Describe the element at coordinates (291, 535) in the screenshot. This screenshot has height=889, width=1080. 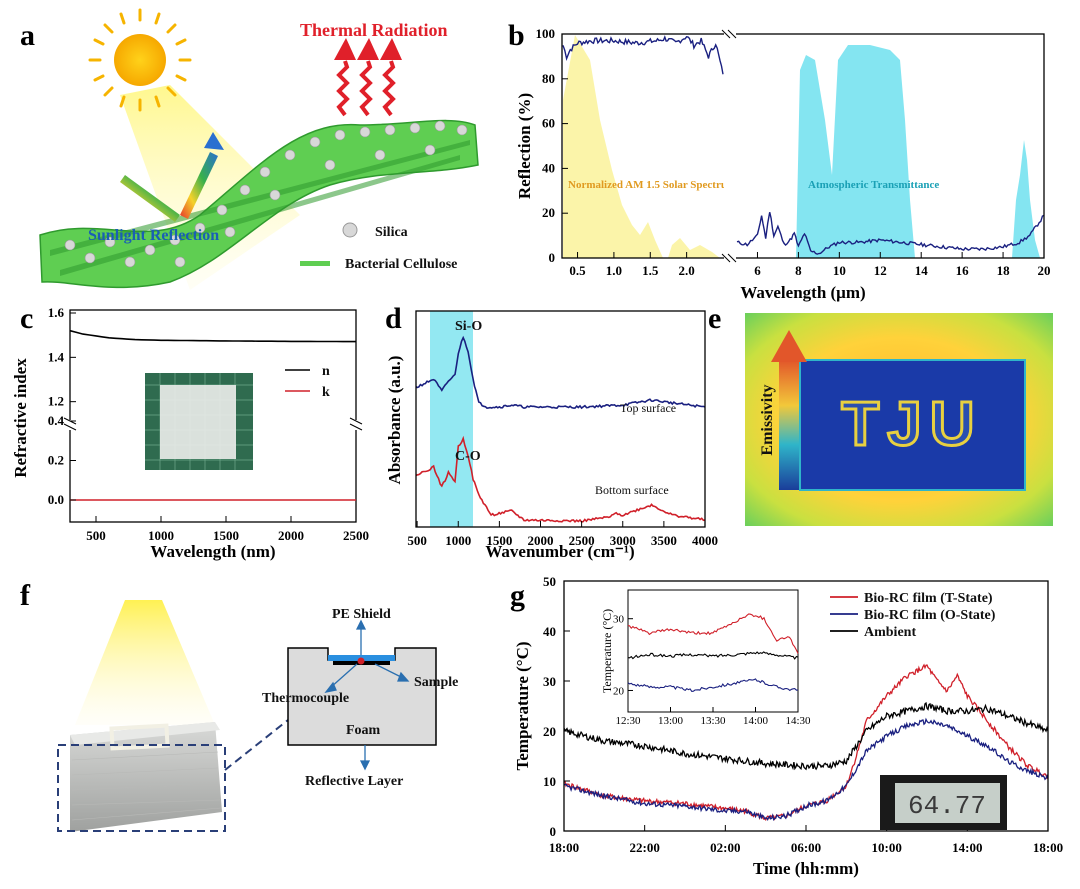
I see `c-xtick-label: 2000` at that location.